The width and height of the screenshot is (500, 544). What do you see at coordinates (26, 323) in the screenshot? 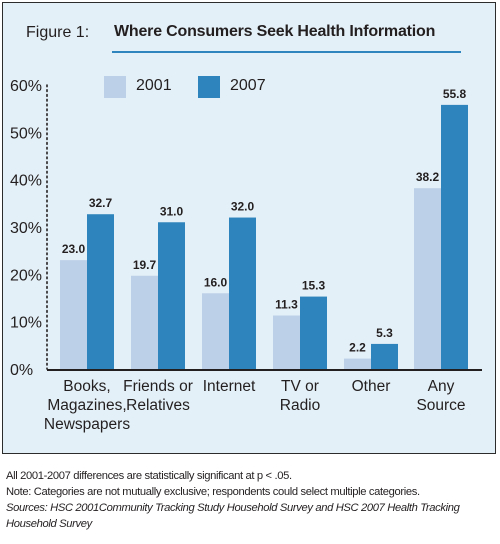
I see `y-tick-label: 10%` at bounding box center [26, 323].